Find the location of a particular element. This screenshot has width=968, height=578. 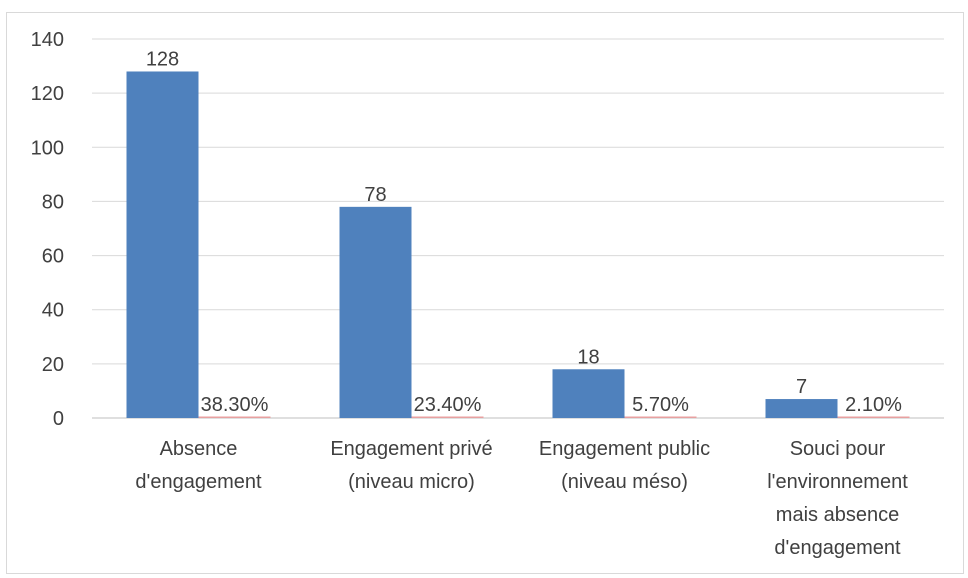

y-tick-label: 140 is located at coordinates (47, 40).